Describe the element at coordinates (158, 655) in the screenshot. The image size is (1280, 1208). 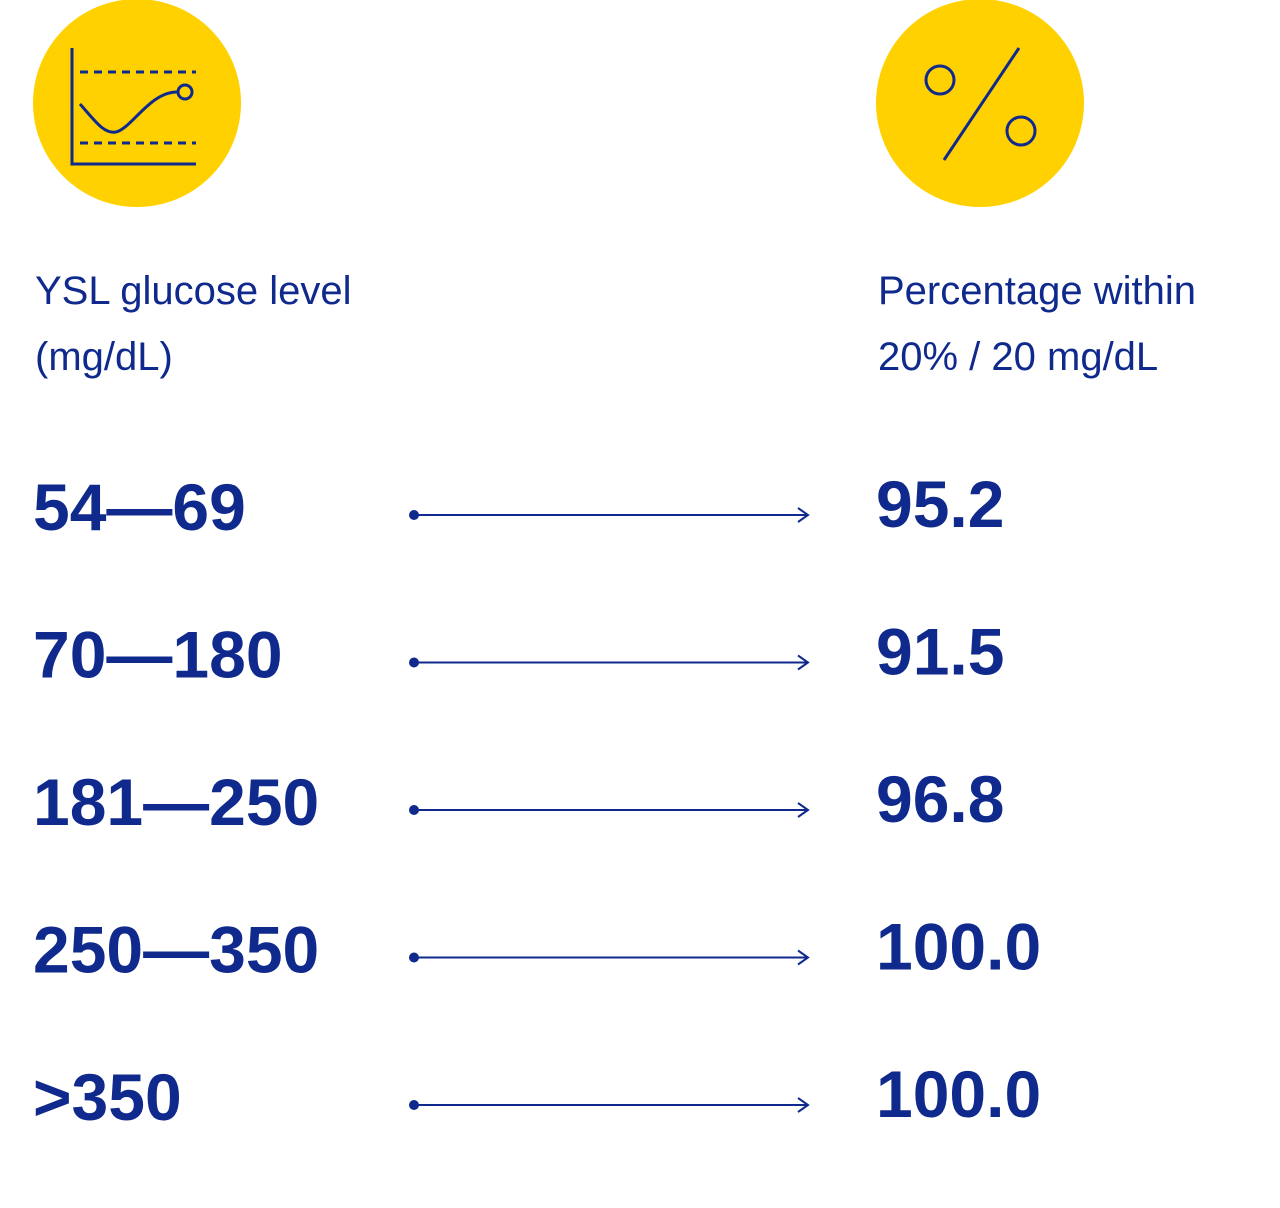
I see `glucose-range: 70—180` at that location.